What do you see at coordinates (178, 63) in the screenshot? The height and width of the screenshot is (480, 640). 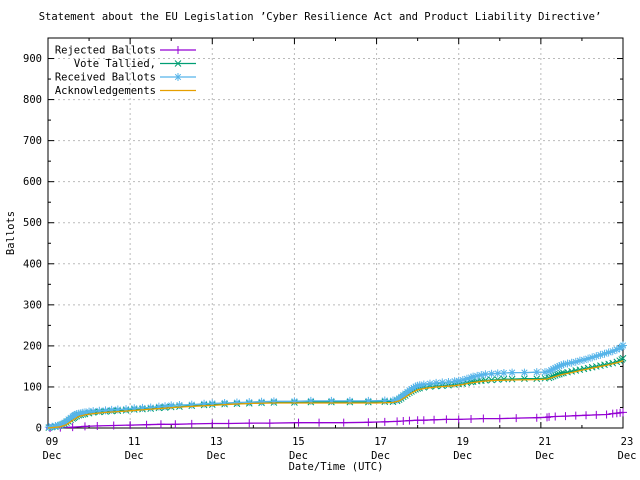 I see `legend-marker-cross` at bounding box center [178, 63].